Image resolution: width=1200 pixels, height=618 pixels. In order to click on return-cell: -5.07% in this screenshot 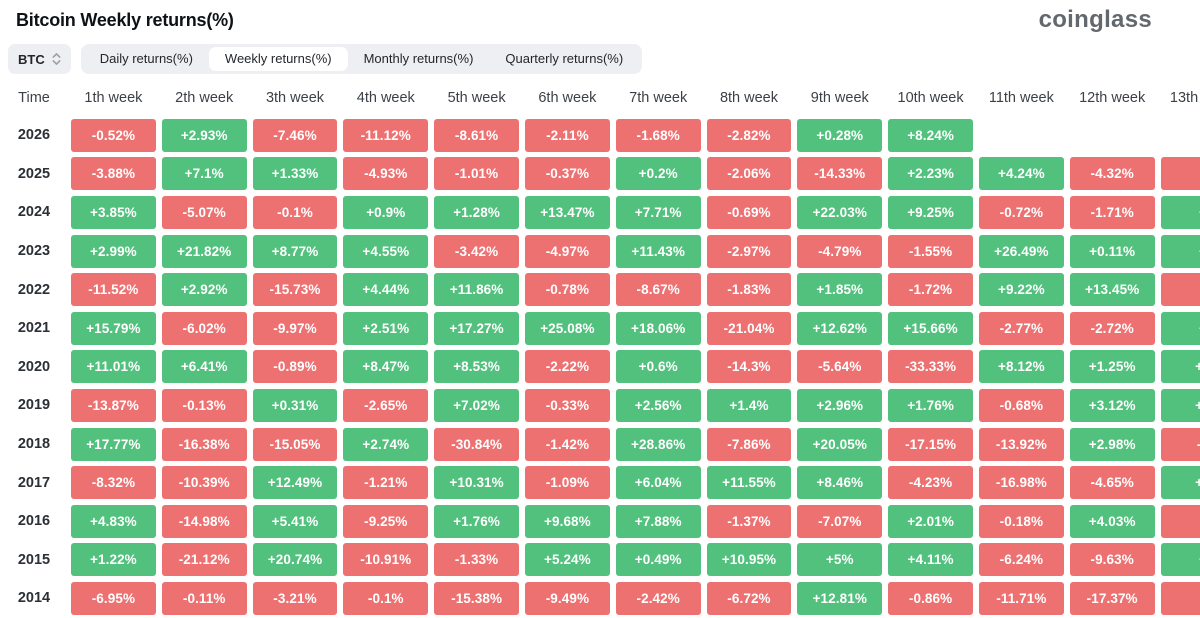, I will do `click(204, 212)`.